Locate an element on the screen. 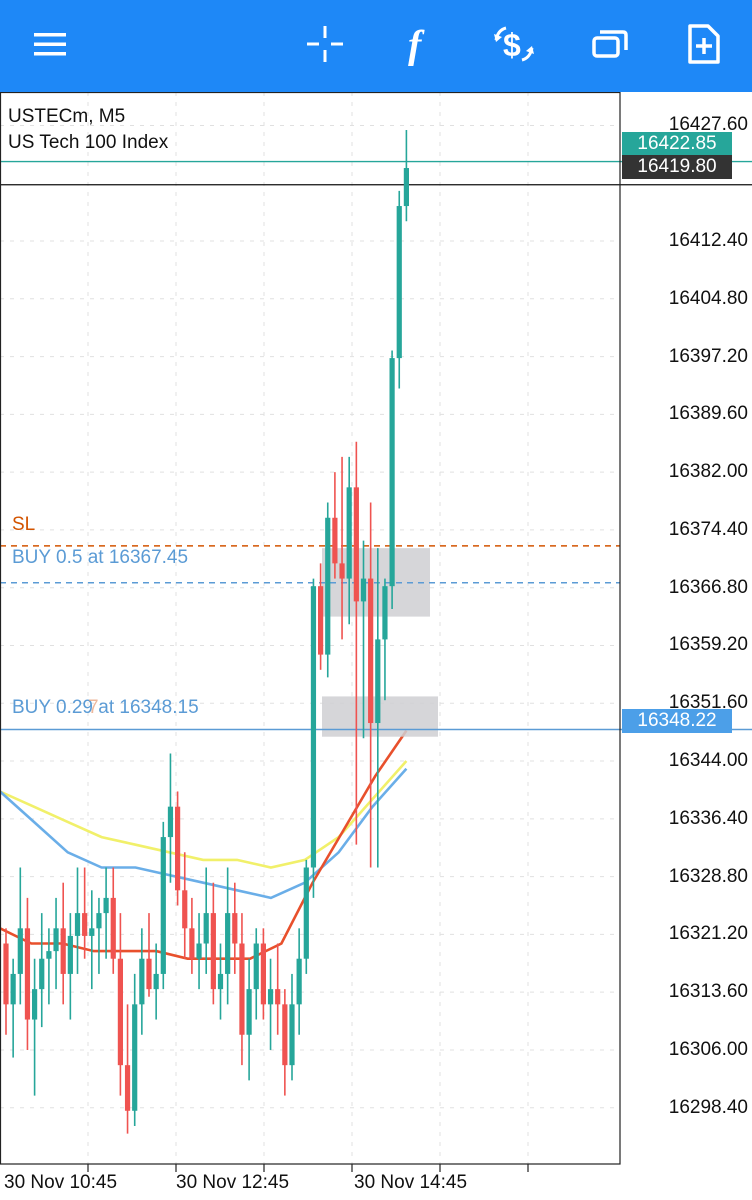 The width and height of the screenshot is (752, 1200). price-axis-label: 16389.60 is located at coordinates (708, 414).